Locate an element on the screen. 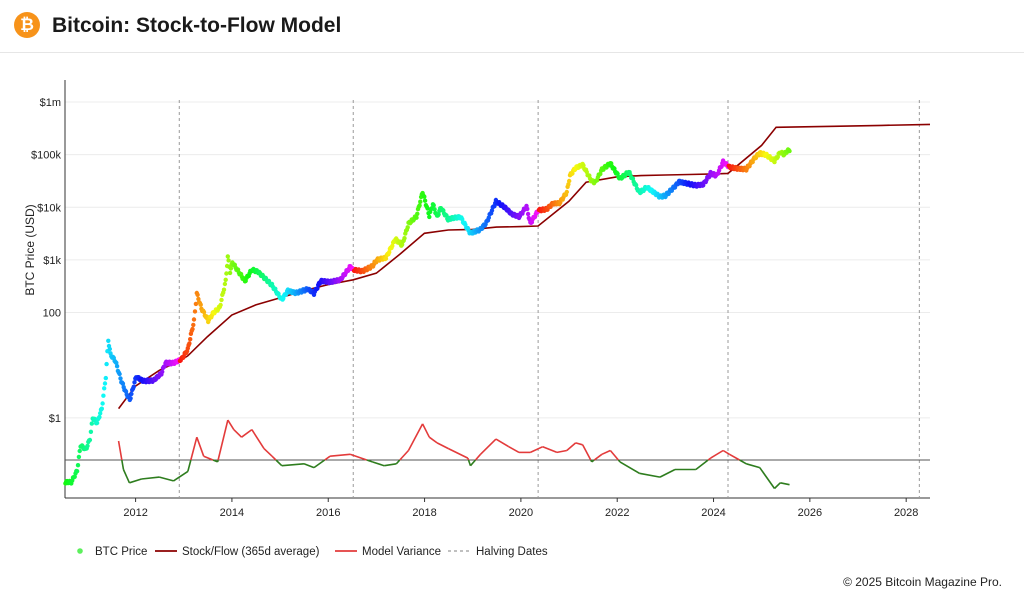 The height and width of the screenshot is (594, 1024). legend-btc-price-marker is located at coordinates (80, 551).